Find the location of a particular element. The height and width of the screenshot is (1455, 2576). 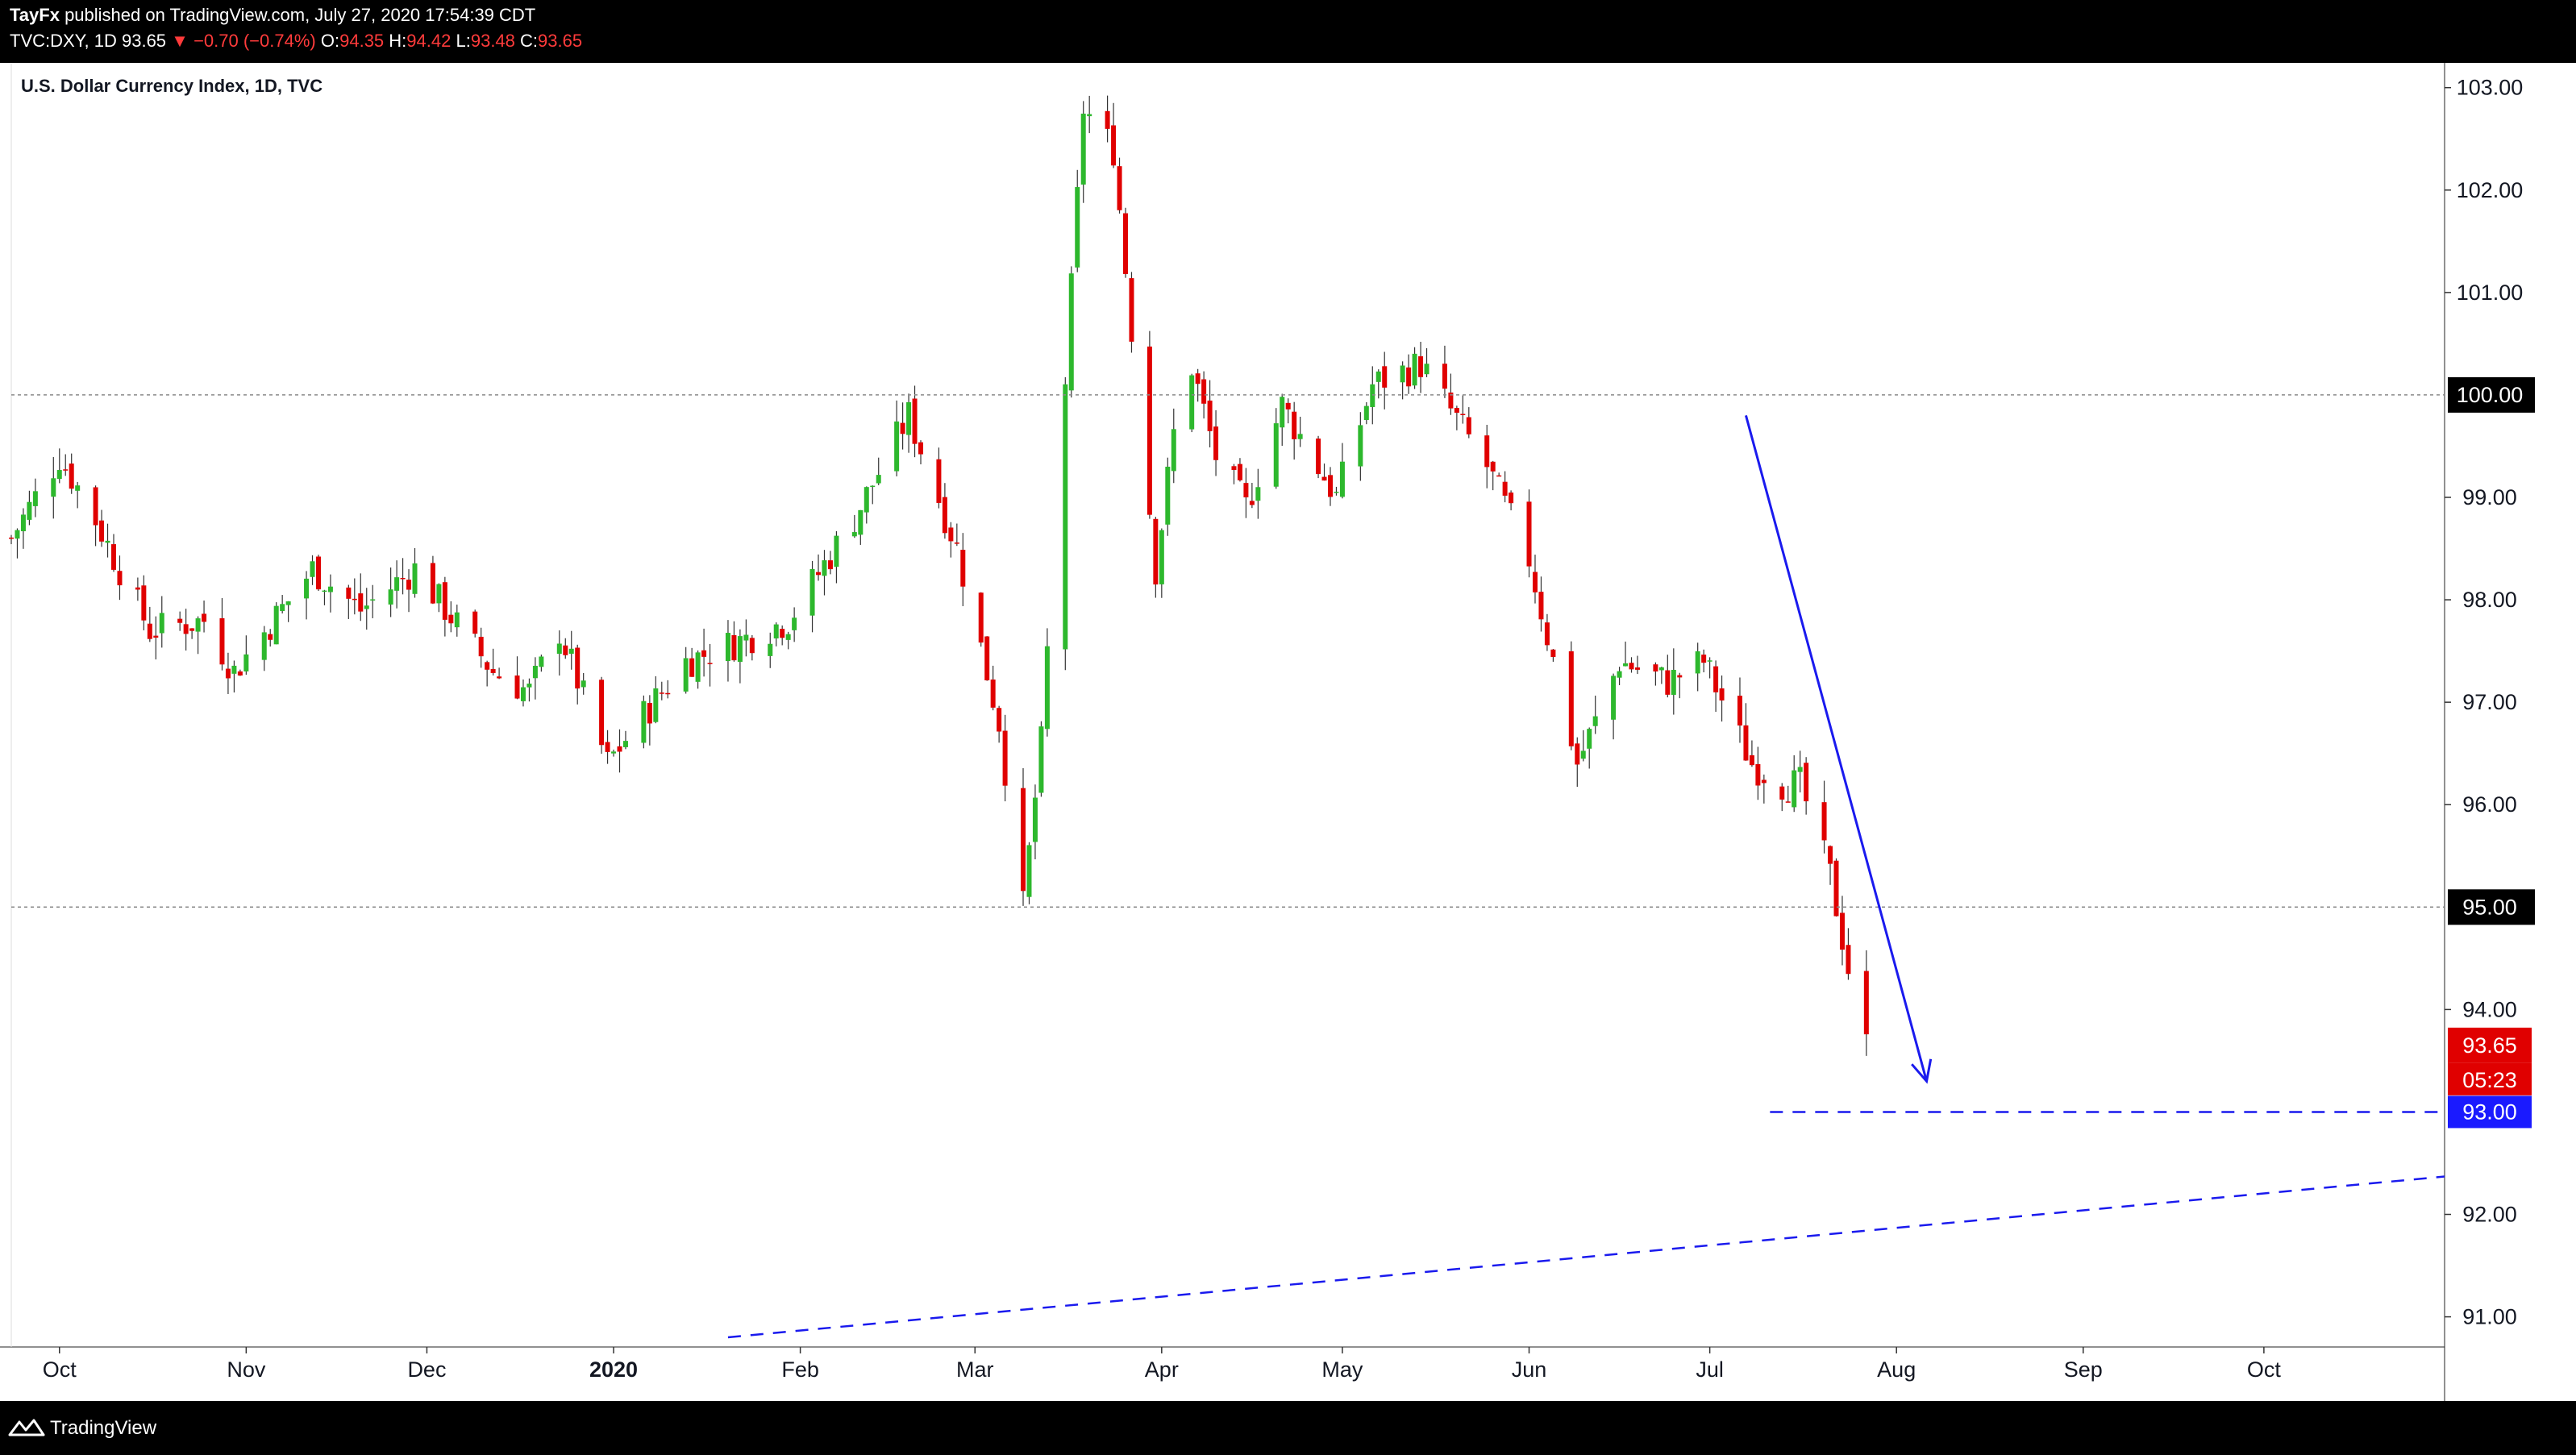

x-tick-label: Oct is located at coordinates (2264, 1369).